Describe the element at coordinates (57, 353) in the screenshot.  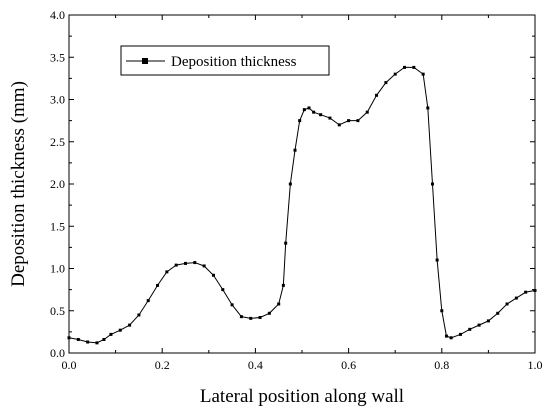
I see `y-tick-label: 0.0` at that location.